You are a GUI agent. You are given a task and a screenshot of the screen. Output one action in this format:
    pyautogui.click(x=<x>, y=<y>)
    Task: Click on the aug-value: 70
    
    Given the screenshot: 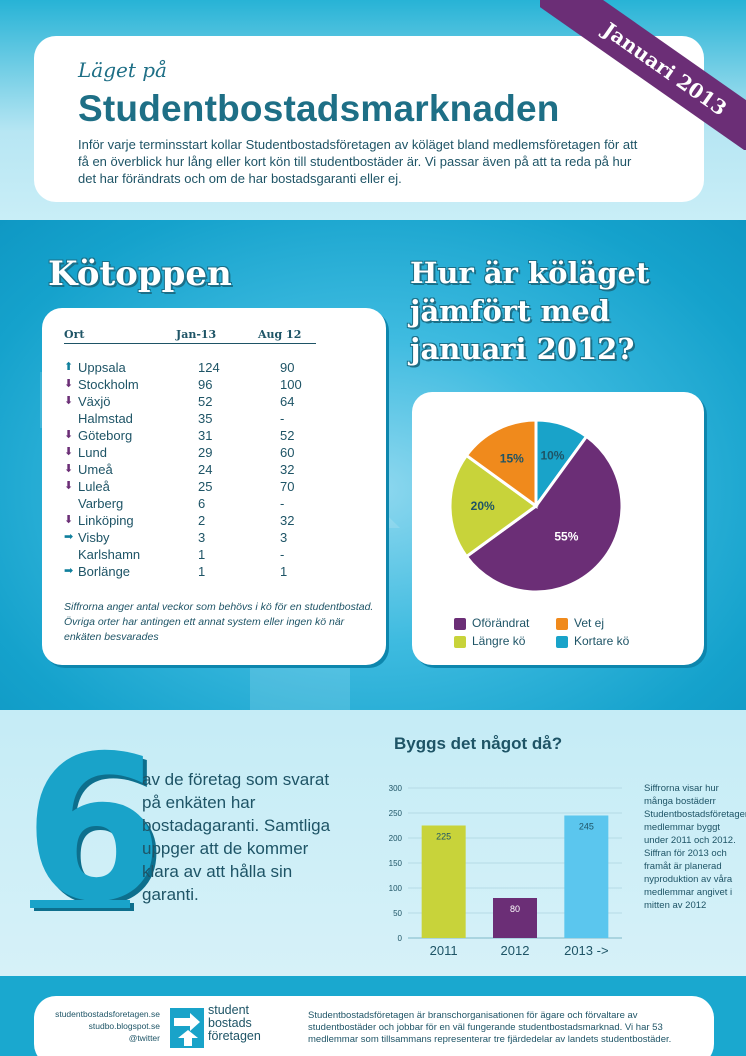 What is the action you would take?
    pyautogui.click(x=287, y=486)
    